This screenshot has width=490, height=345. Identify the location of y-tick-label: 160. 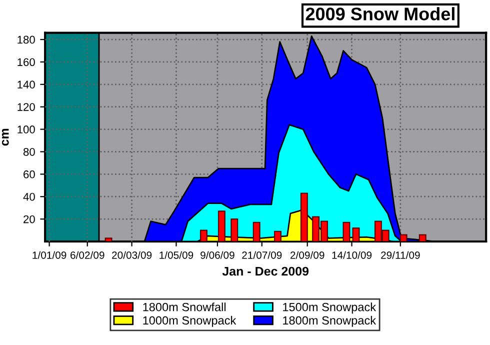
(26, 62).